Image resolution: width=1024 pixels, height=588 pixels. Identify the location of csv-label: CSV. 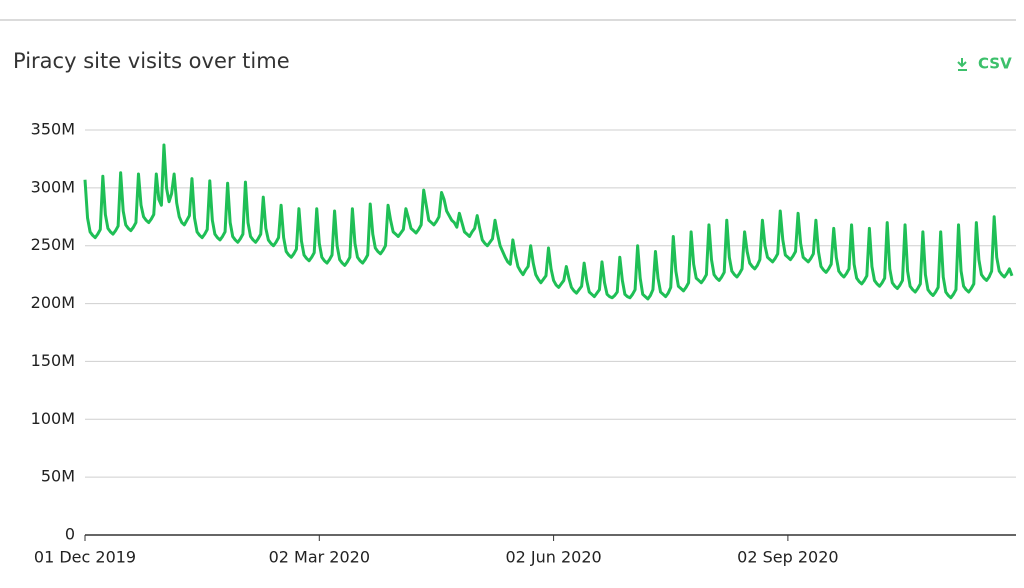
(995, 64).